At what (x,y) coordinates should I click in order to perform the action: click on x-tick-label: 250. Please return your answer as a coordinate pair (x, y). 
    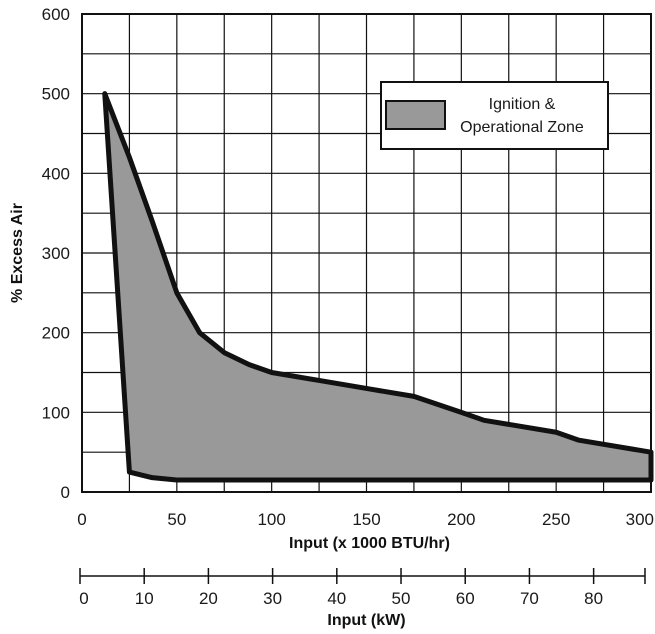
    Looking at the image, I should click on (556, 519).